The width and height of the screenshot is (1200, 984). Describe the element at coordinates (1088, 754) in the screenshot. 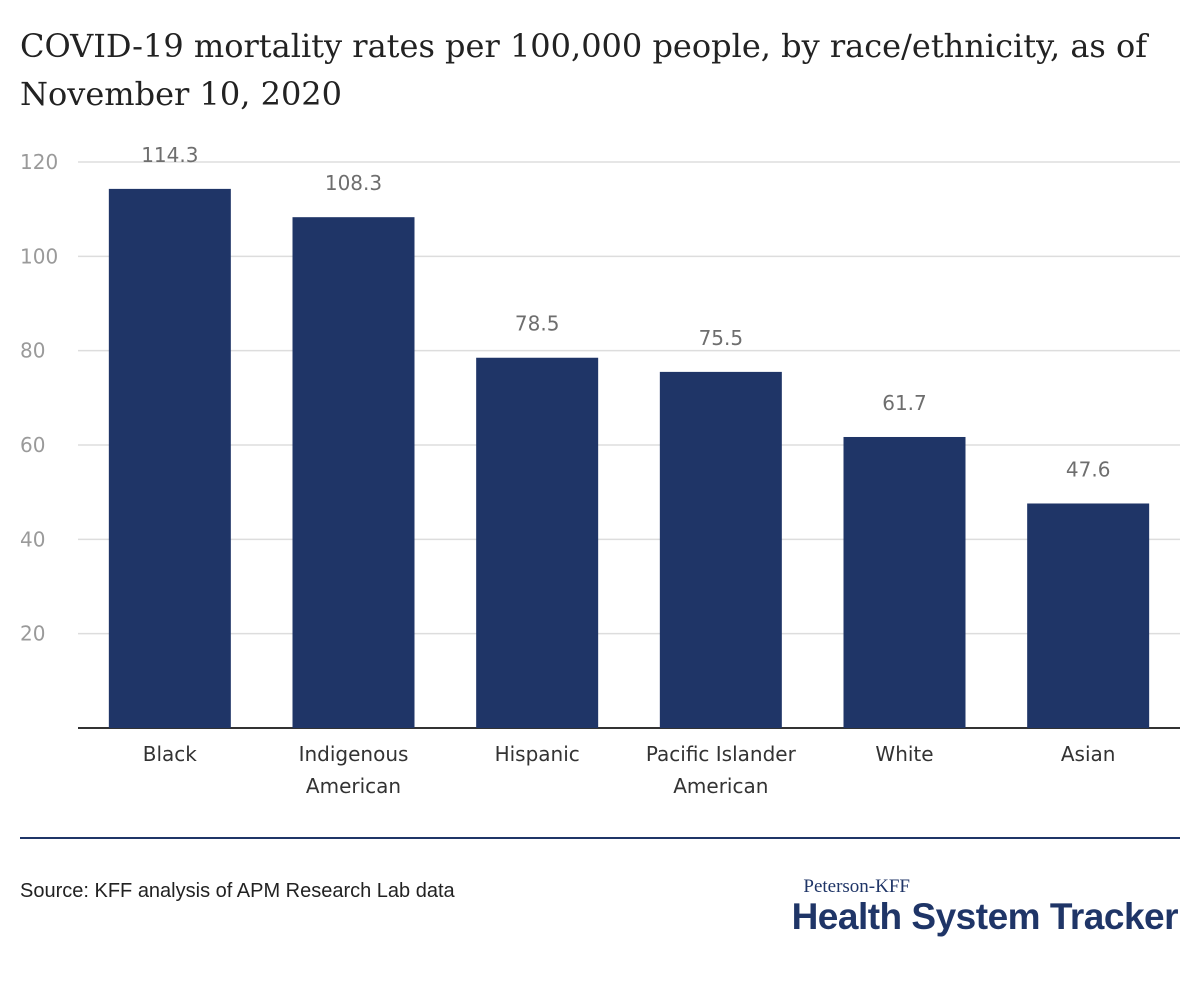

I see `category-label: Asian` at that location.